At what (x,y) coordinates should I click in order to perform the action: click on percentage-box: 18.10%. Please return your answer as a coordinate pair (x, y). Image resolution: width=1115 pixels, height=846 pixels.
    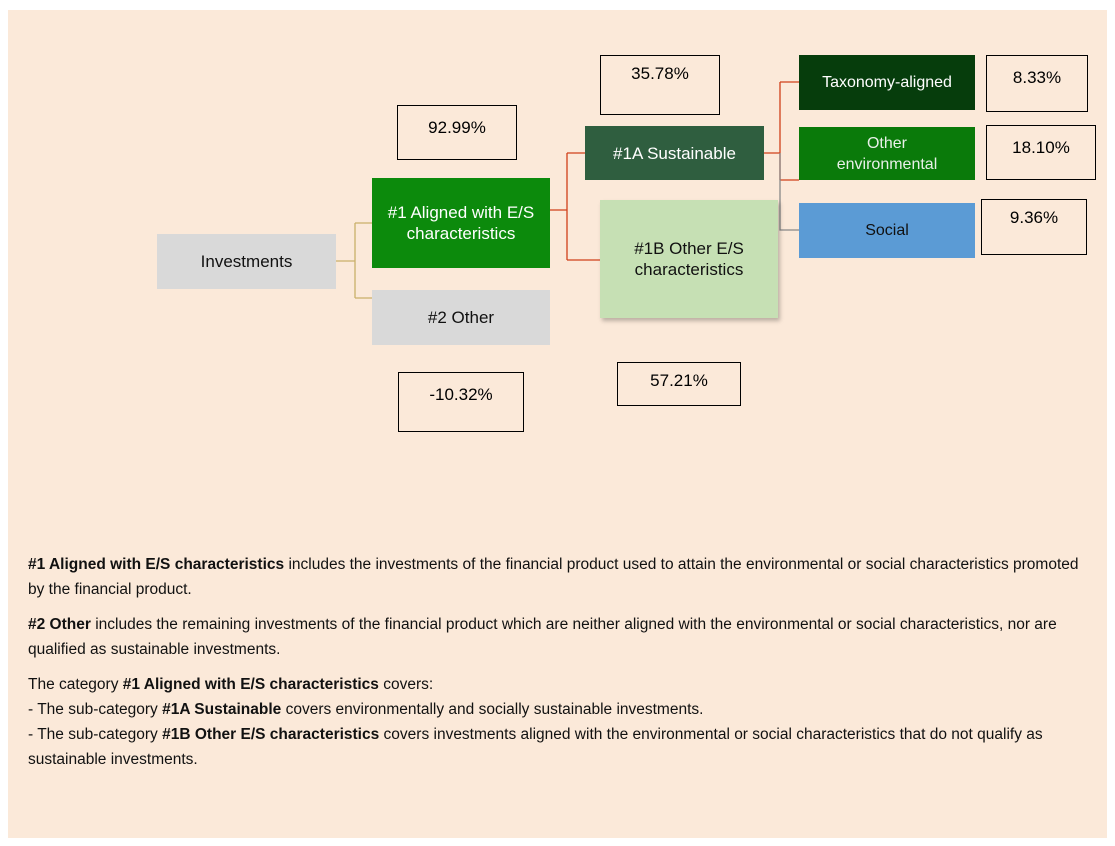
    Looking at the image, I should click on (1041, 152).